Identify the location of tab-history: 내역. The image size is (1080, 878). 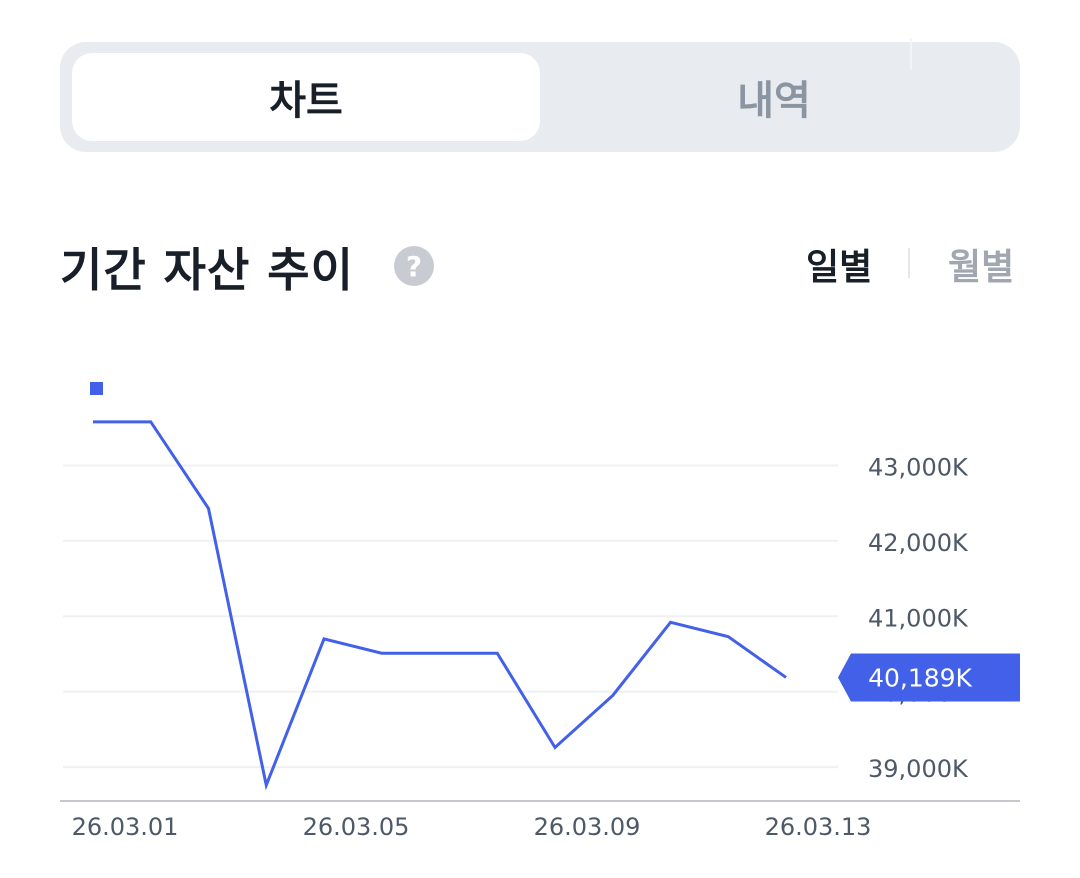
(774, 101).